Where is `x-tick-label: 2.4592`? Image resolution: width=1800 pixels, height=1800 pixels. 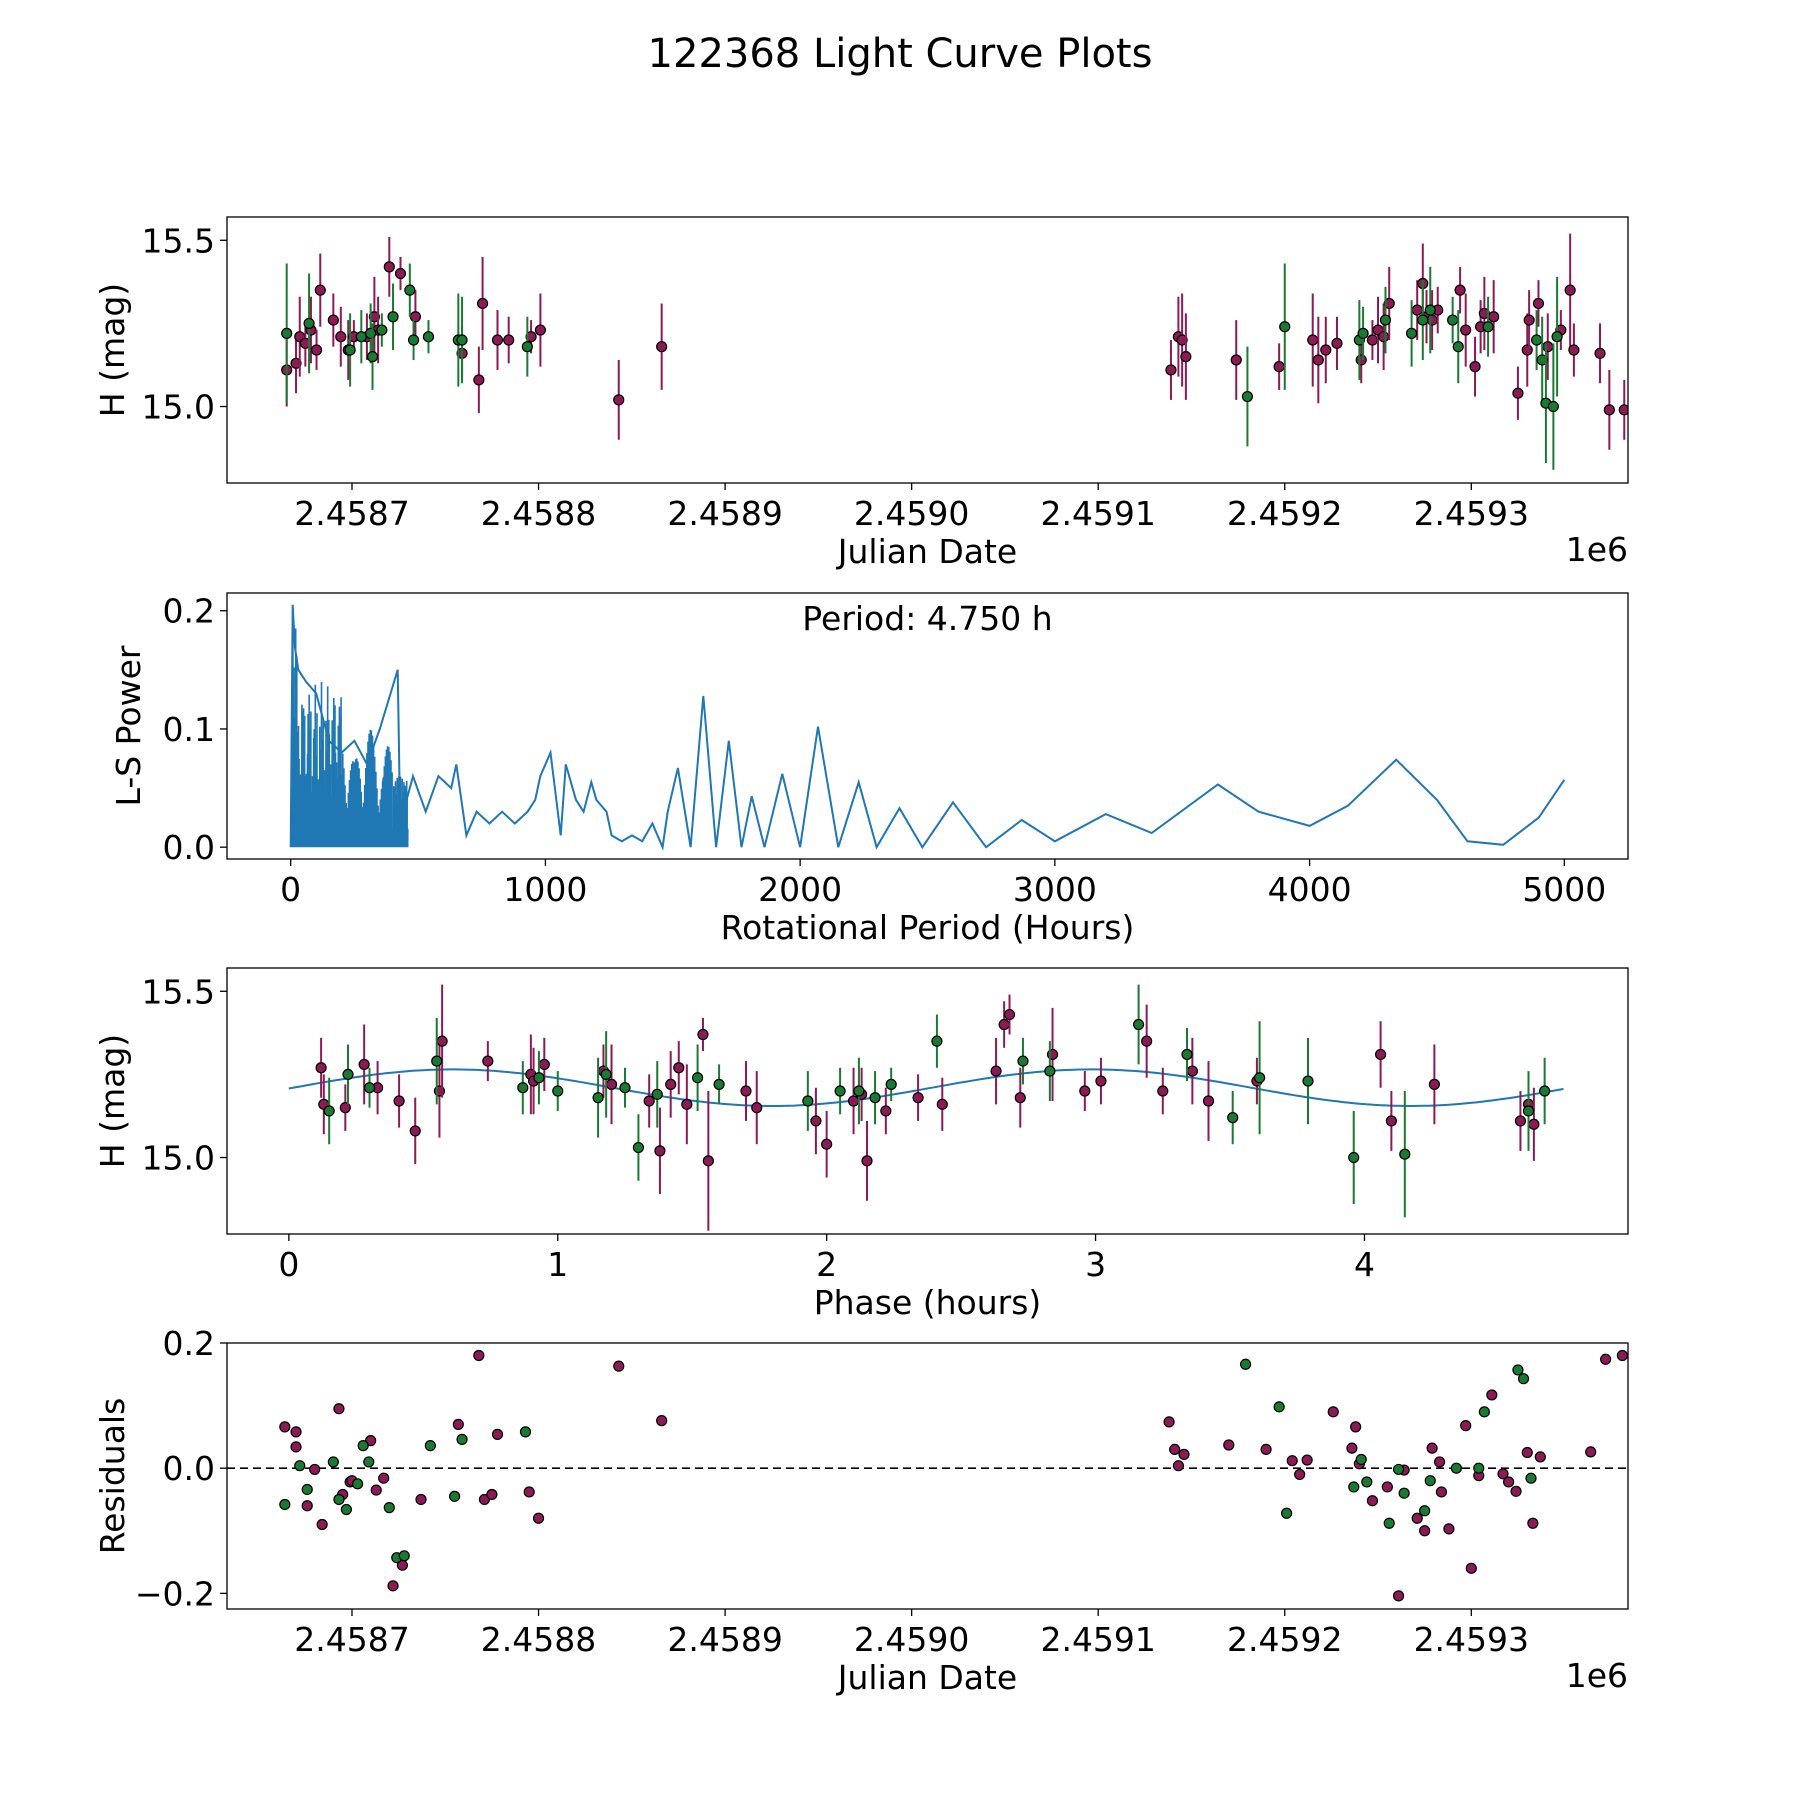
x-tick-label: 2.4592 is located at coordinates (1284, 1639).